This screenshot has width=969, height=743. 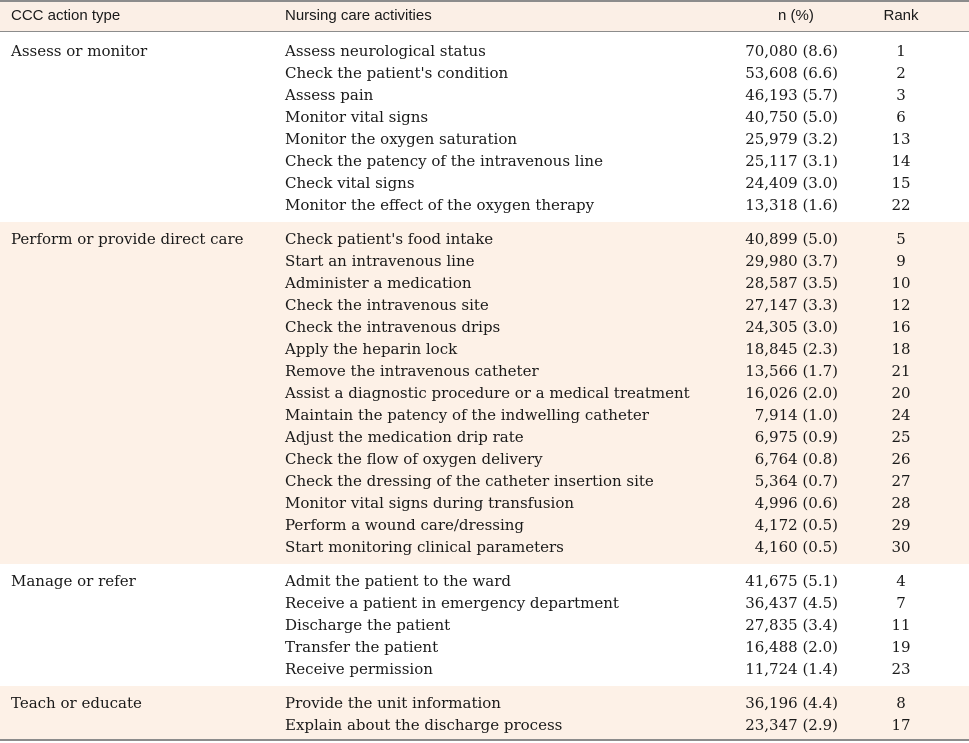 I want to click on cell-activity: Monitor the oxygen saturation, so click(x=401, y=139).